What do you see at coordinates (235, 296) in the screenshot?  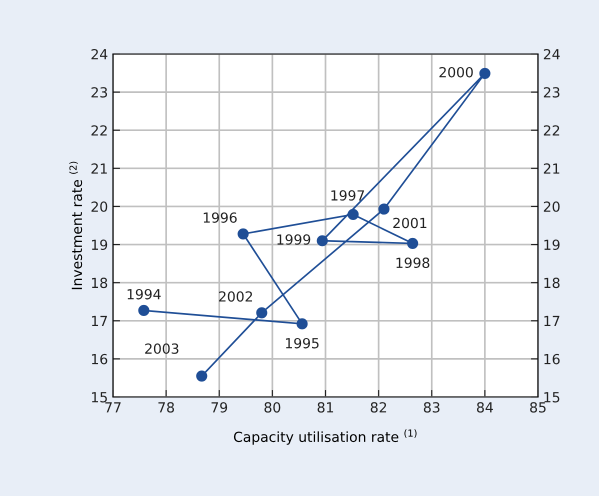 I see `annotation: 2002` at bounding box center [235, 296].